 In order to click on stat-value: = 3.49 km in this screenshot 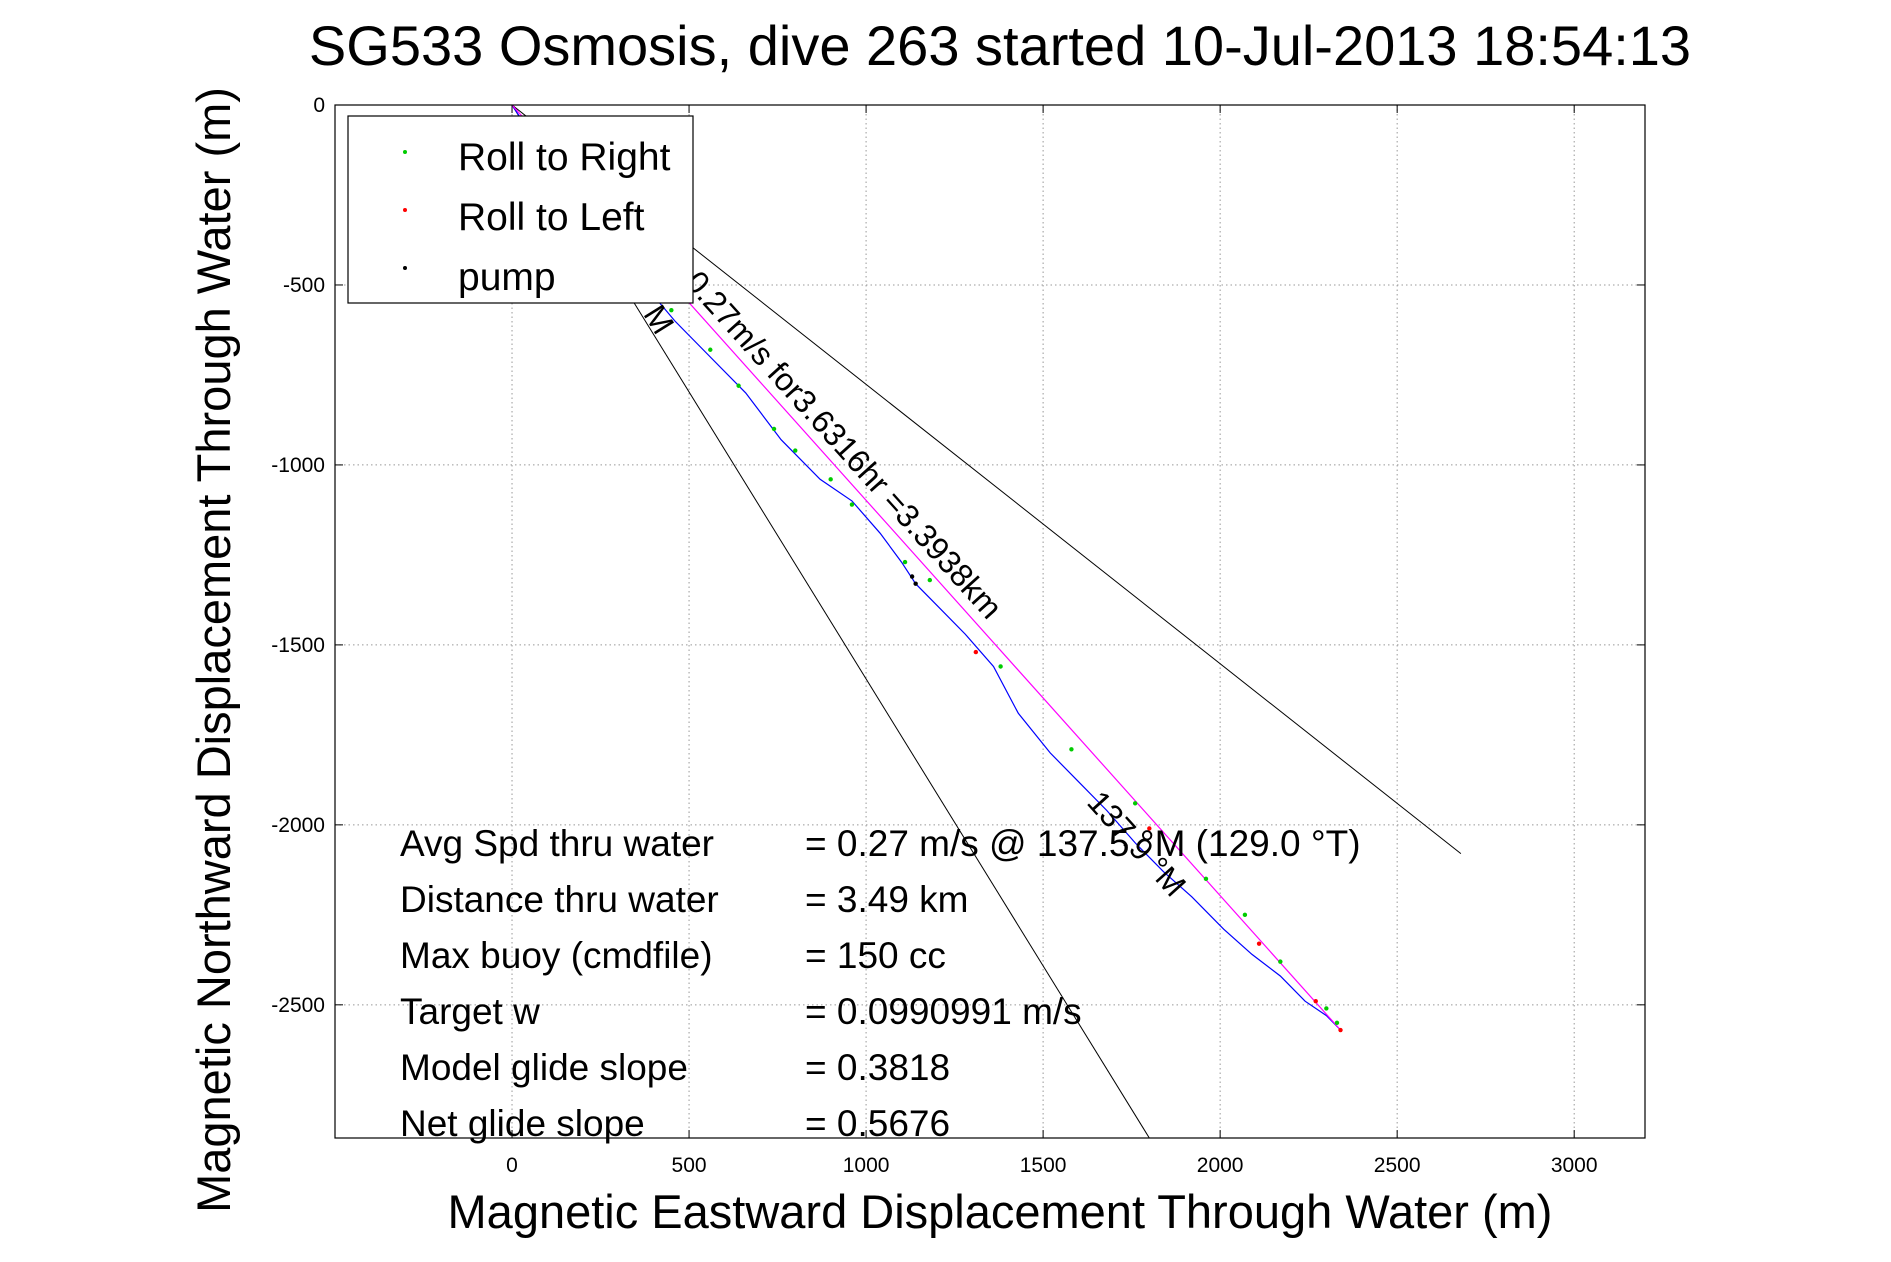, I will do `click(887, 899)`.